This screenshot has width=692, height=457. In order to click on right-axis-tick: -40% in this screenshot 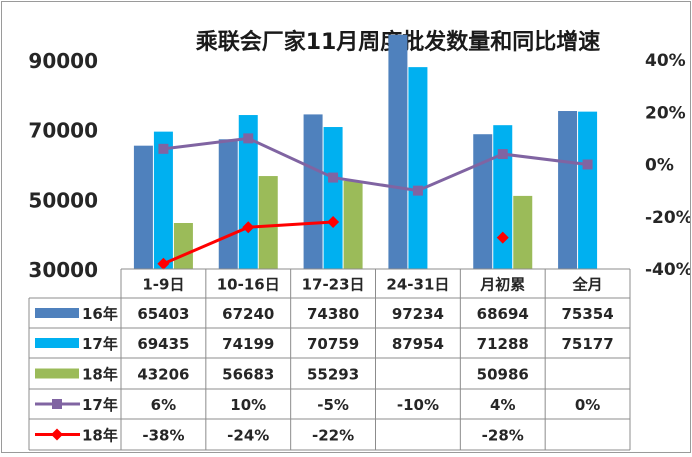, I will do `click(667, 270)`.